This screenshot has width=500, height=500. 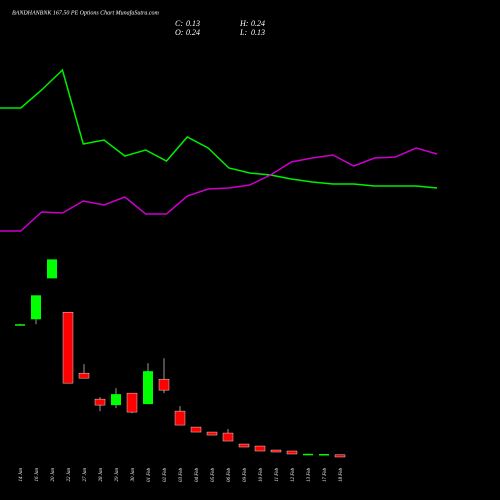 I want to click on x-tick-label: 11 Feb, so click(x=277, y=475).